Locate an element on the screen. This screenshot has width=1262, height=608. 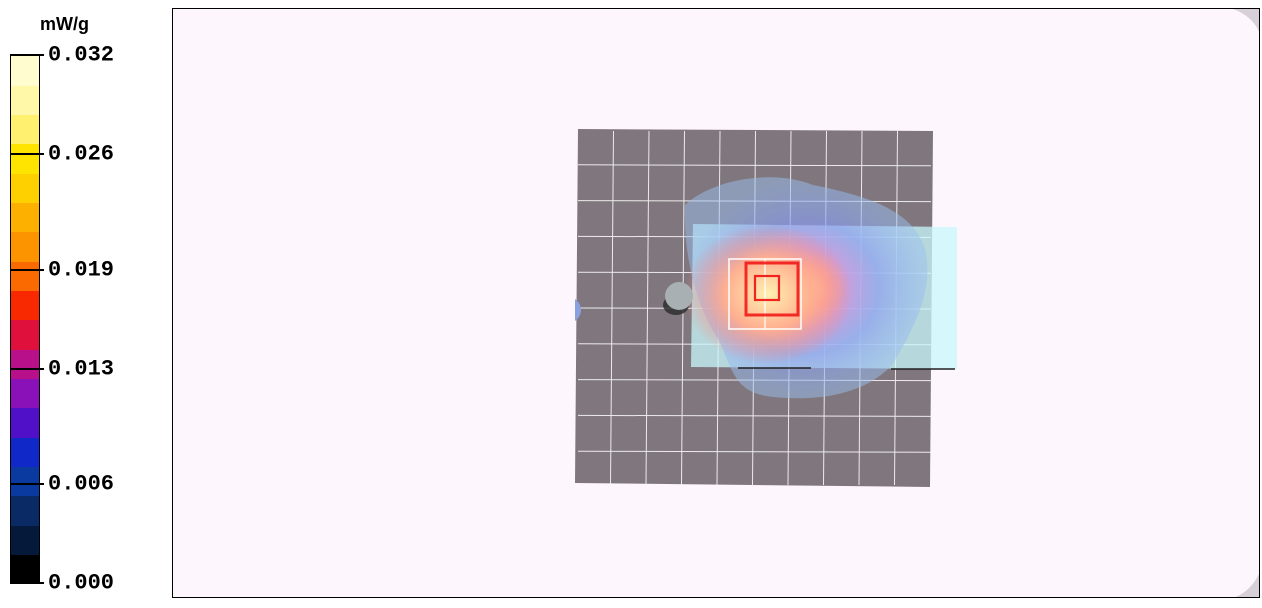
colorbar-tick-label: 0.032 is located at coordinates (81, 55).